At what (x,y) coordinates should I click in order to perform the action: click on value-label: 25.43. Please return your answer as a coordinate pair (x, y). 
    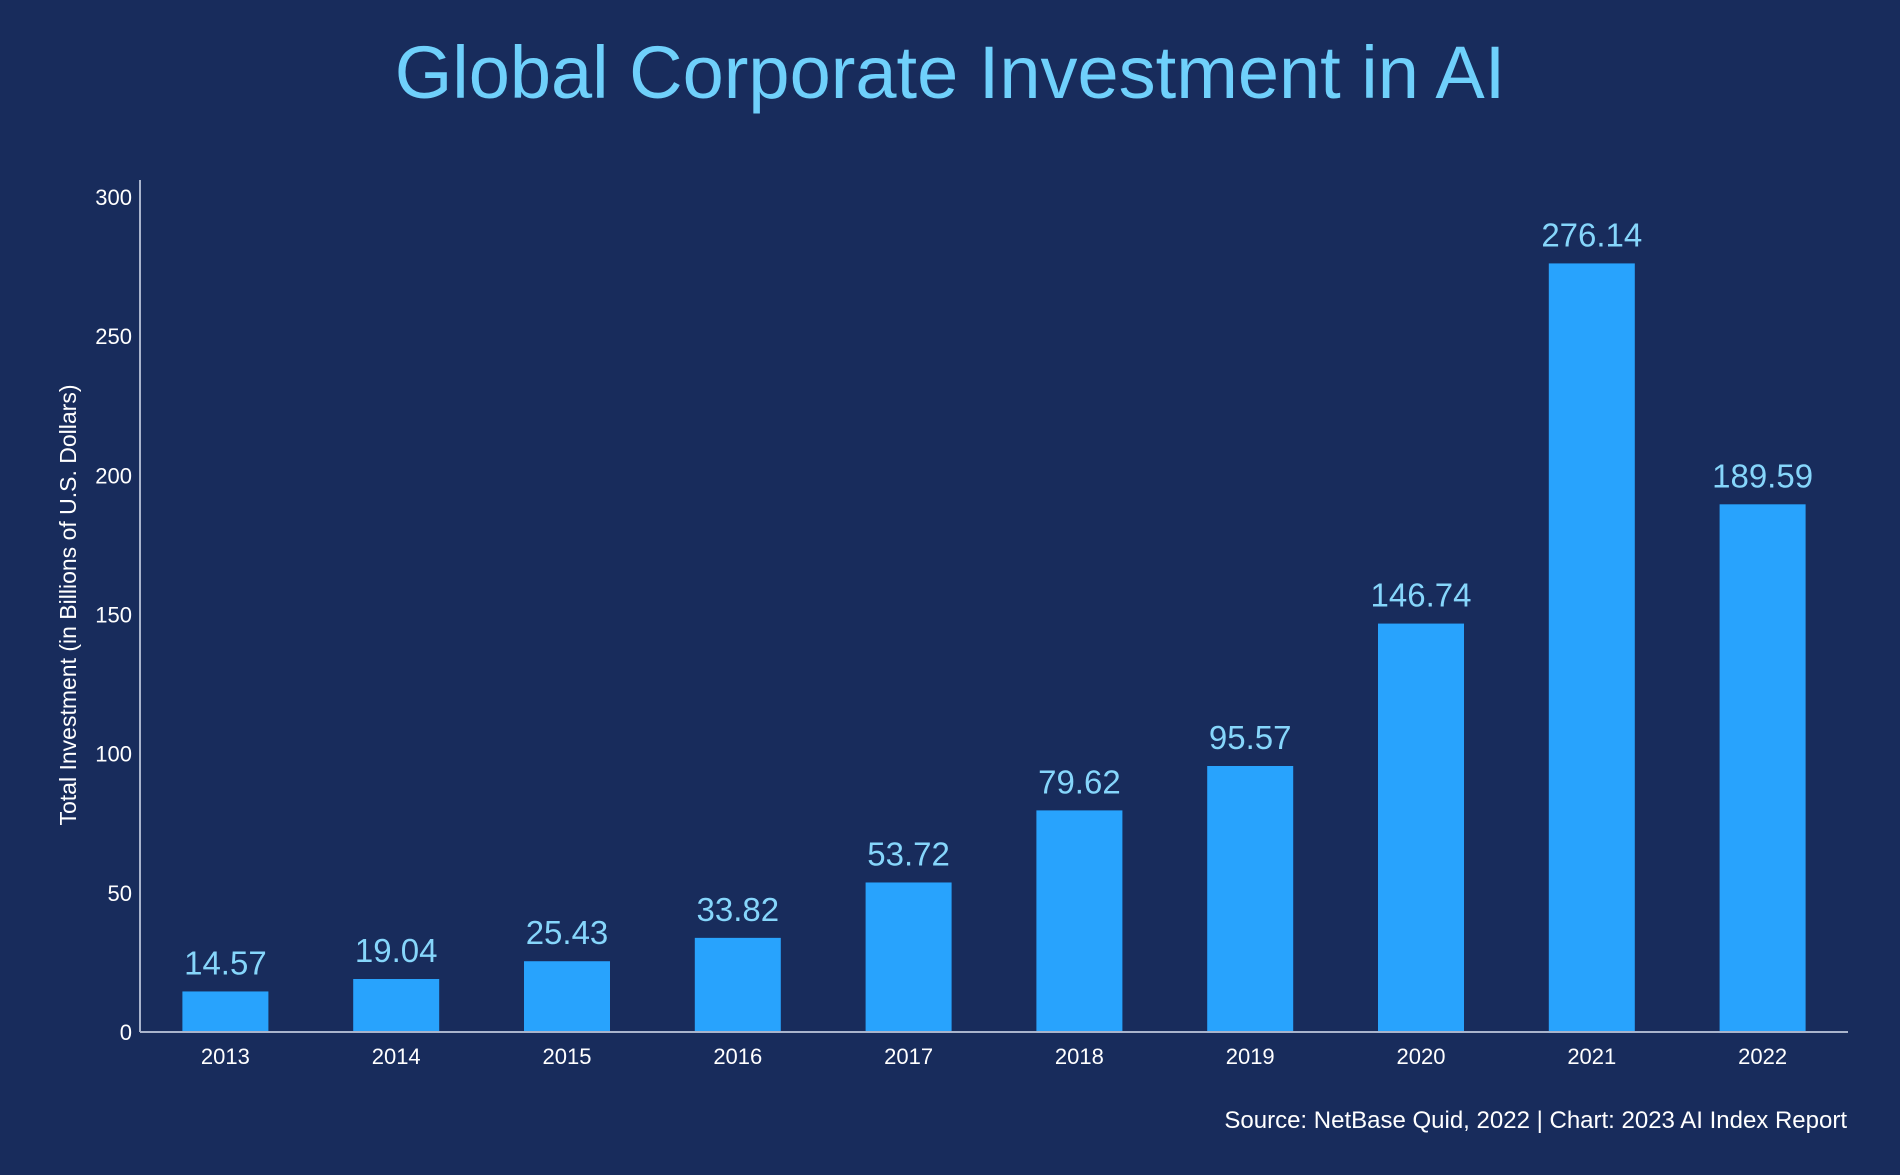
    Looking at the image, I should click on (567, 932).